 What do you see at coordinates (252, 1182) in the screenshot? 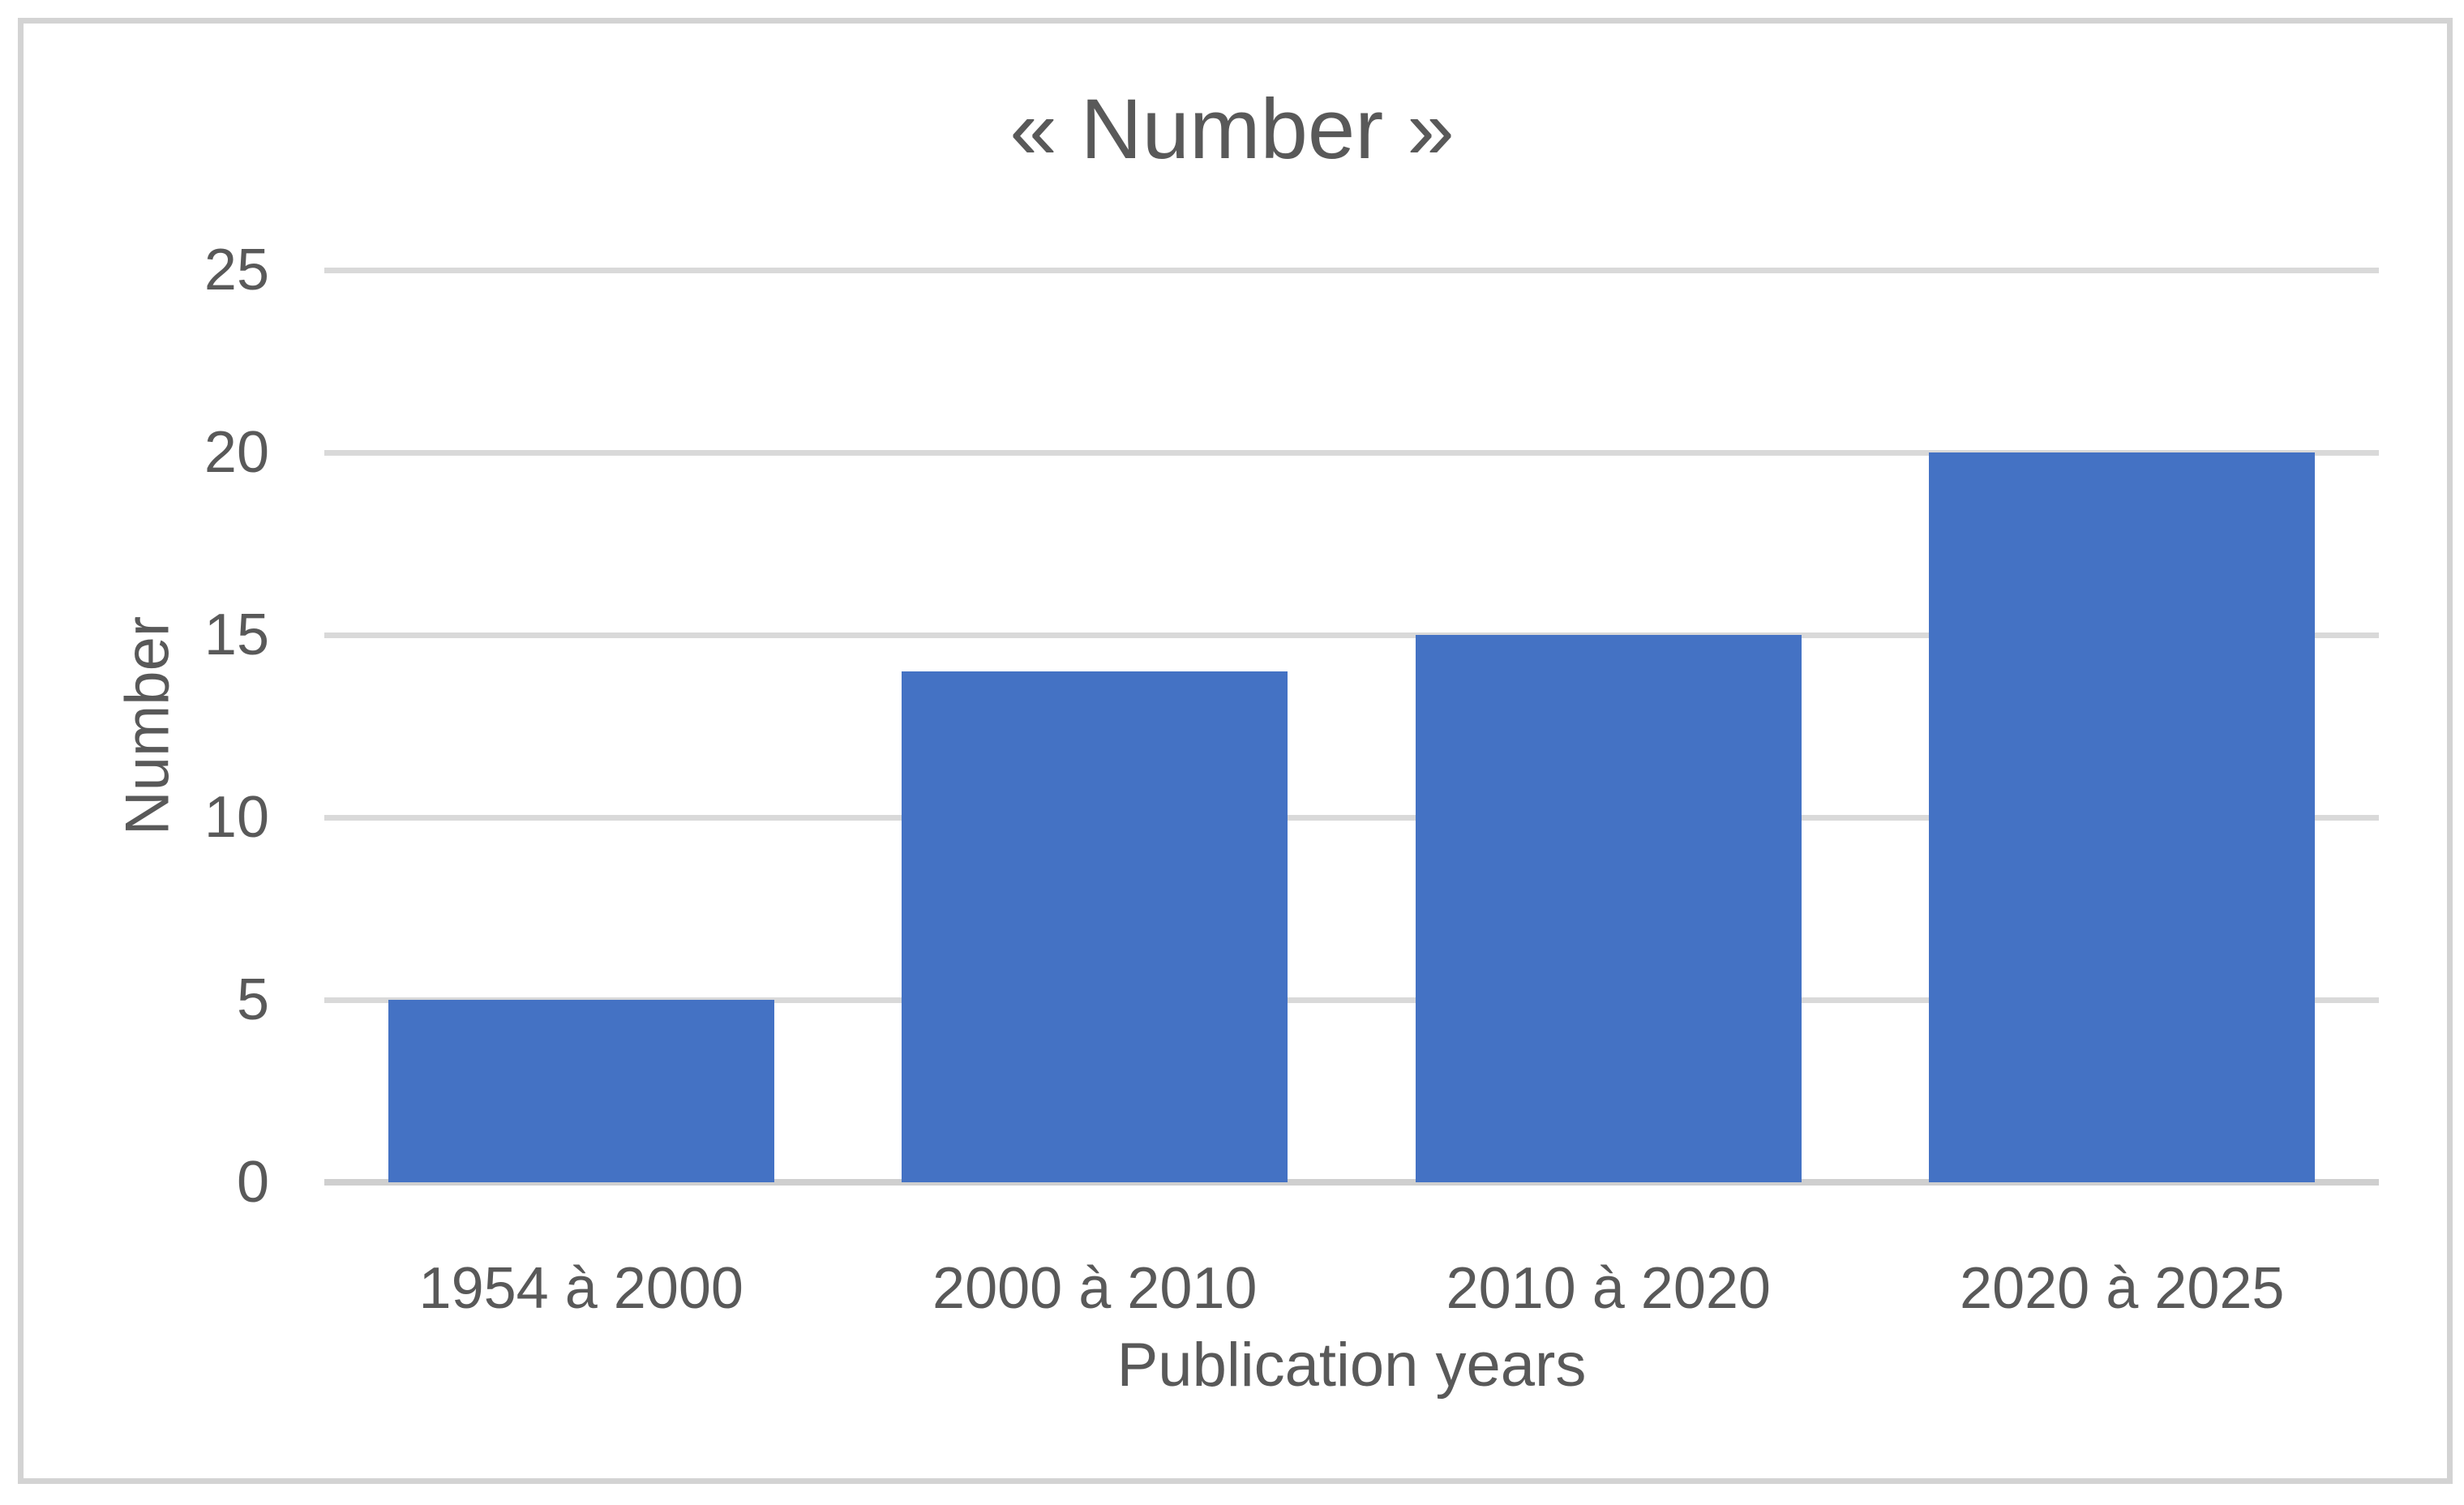
I see `y-tick-label: 0` at bounding box center [252, 1182].